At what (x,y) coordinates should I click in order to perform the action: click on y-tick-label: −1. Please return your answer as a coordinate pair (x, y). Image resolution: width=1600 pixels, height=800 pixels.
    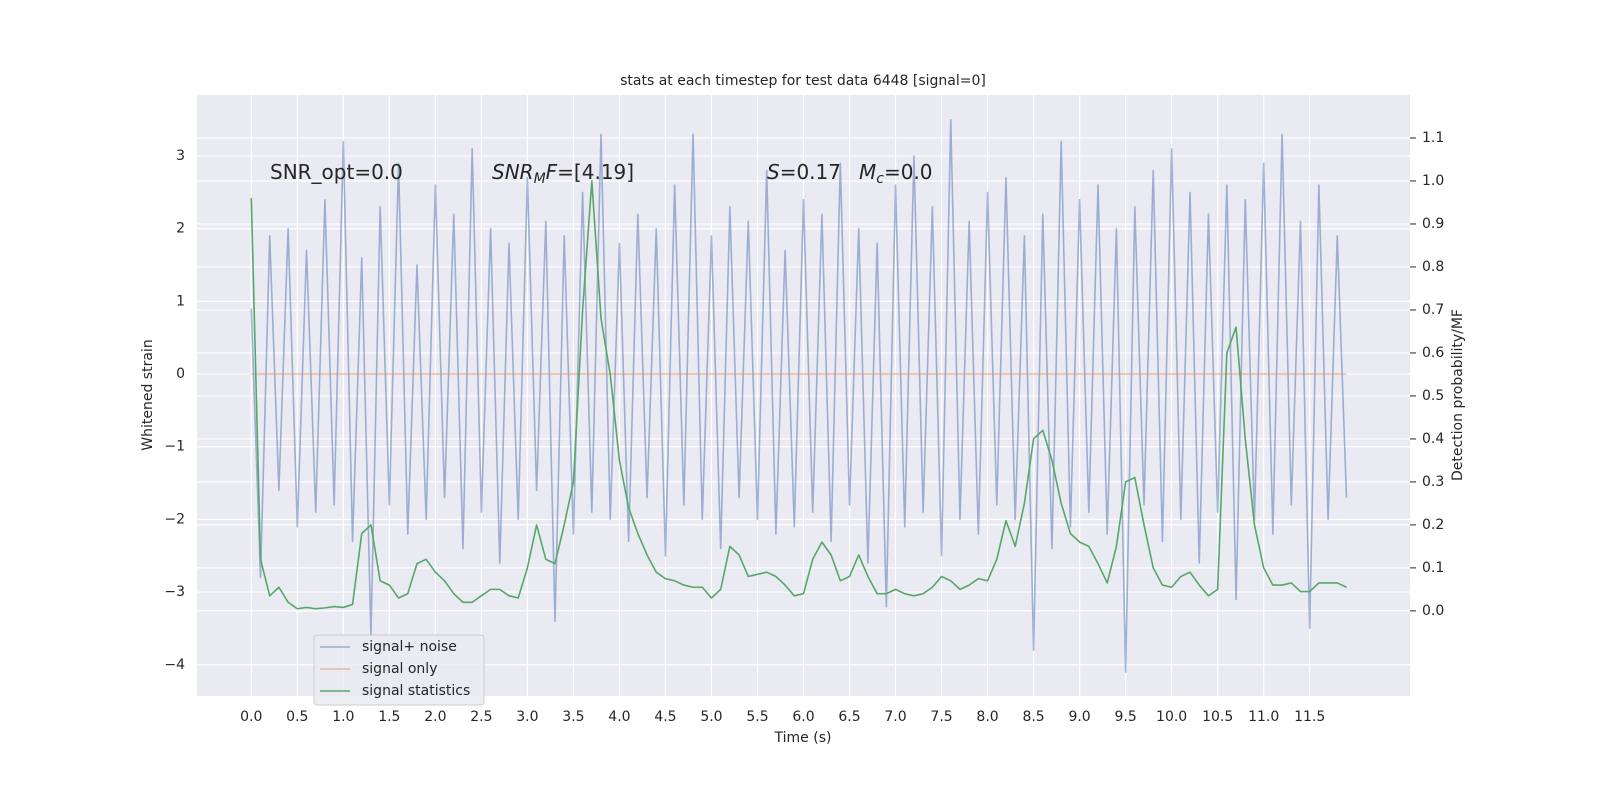
    Looking at the image, I should click on (174, 447).